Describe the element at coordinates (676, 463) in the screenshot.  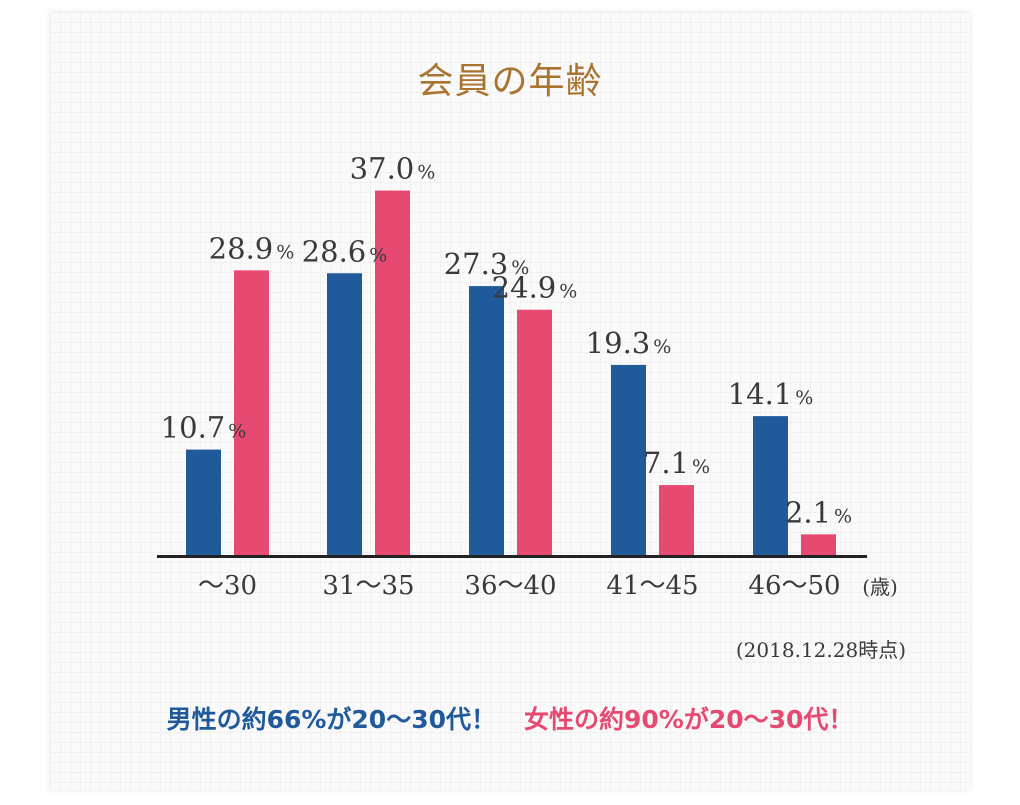
I see `female-value-label-3: 7.1%` at that location.